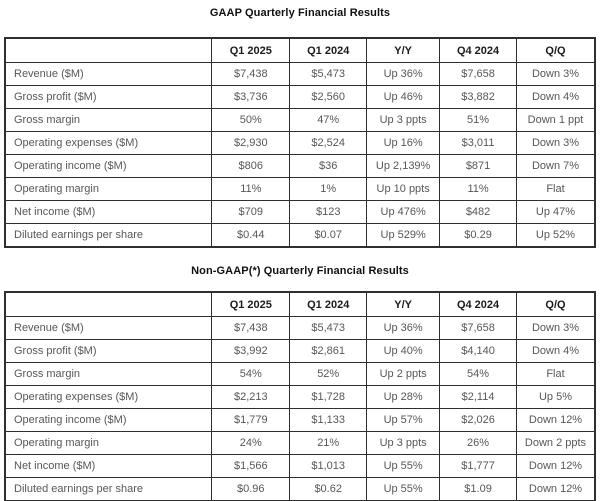 The image size is (600, 501). Describe the element at coordinates (300, 271) in the screenshot. I see `non-gaap-table-title: Non-GAAP(*) Quarterly Financial Results` at that location.